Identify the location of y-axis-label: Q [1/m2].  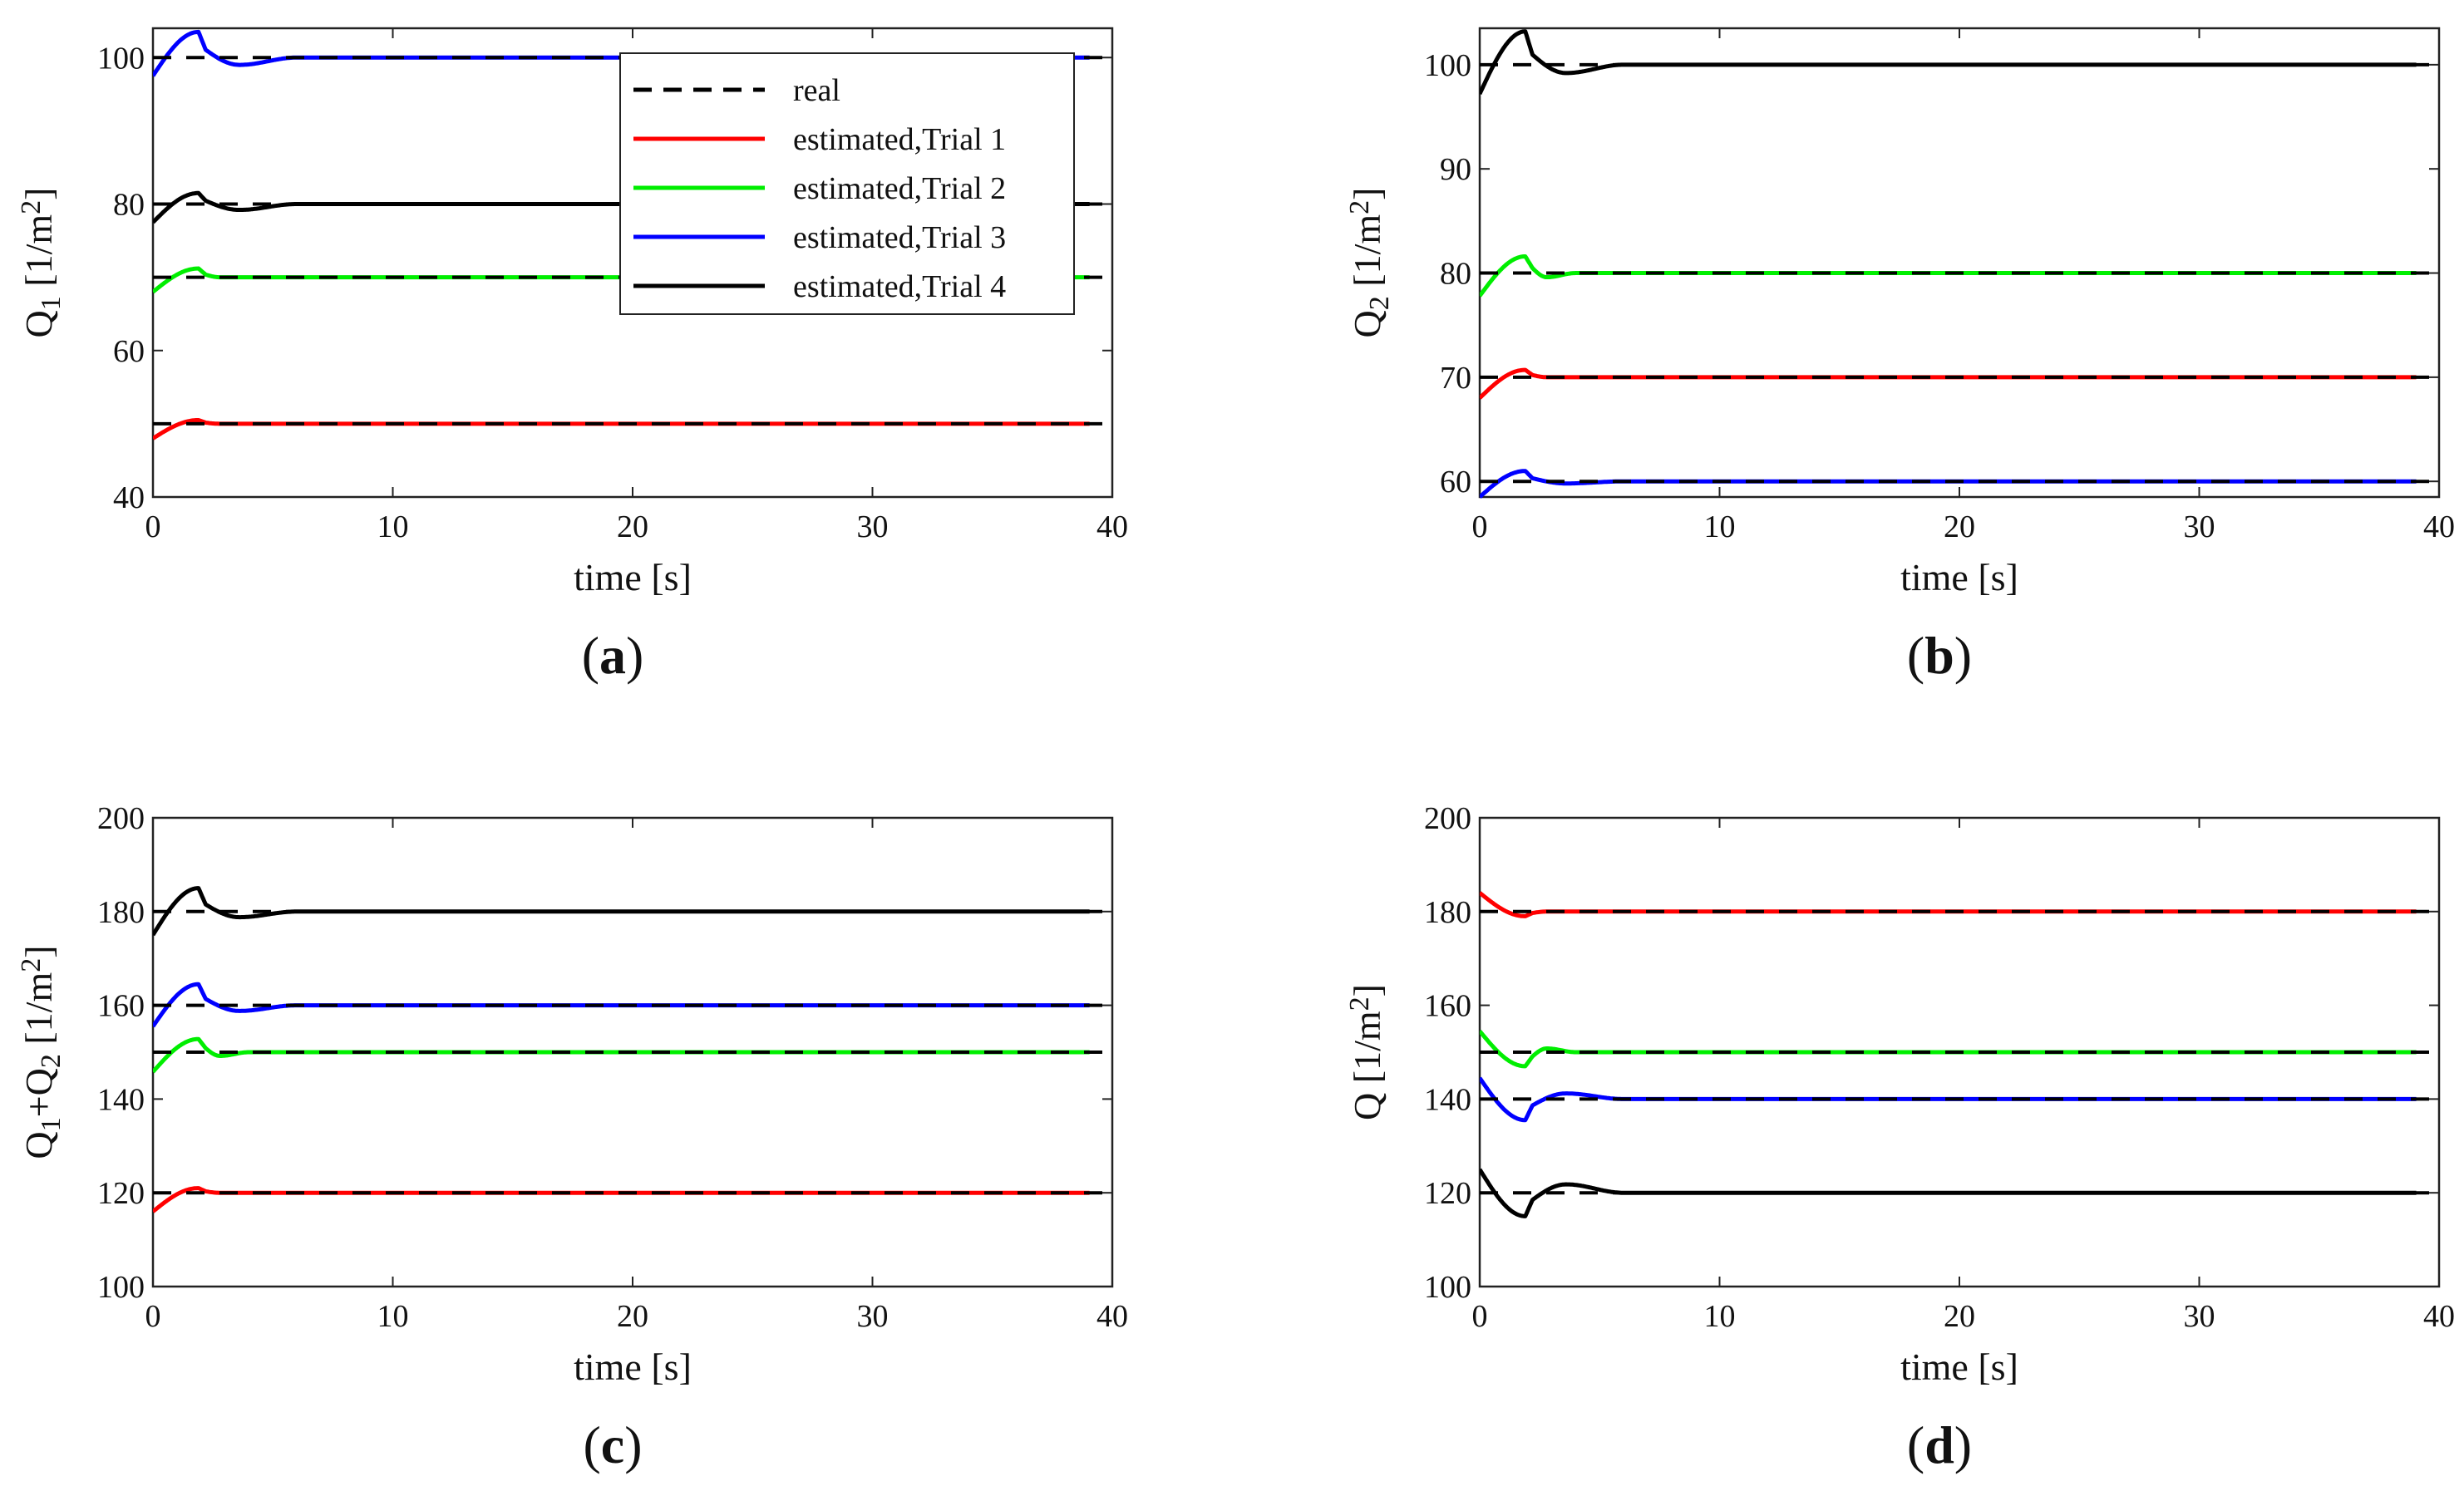
(1366, 1052).